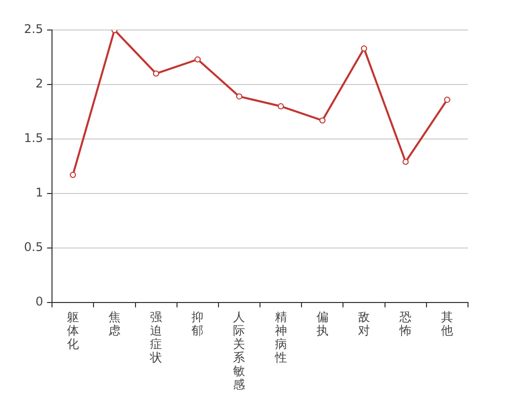 The height and width of the screenshot is (400, 520). I want to click on y-tick-label: 0.5, so click(34, 247).